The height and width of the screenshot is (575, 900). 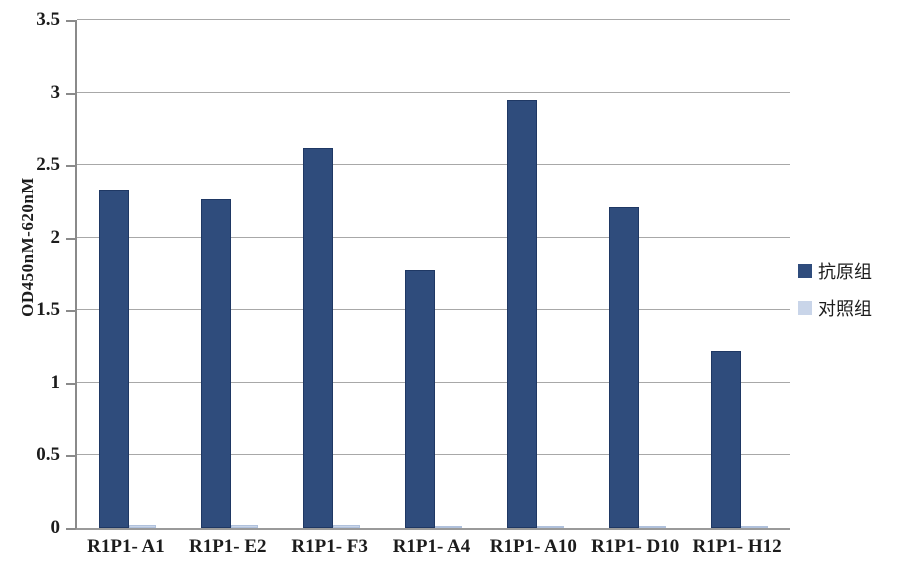 What do you see at coordinates (737, 546) in the screenshot?
I see `x-tick-label: R1P1- H12` at bounding box center [737, 546].